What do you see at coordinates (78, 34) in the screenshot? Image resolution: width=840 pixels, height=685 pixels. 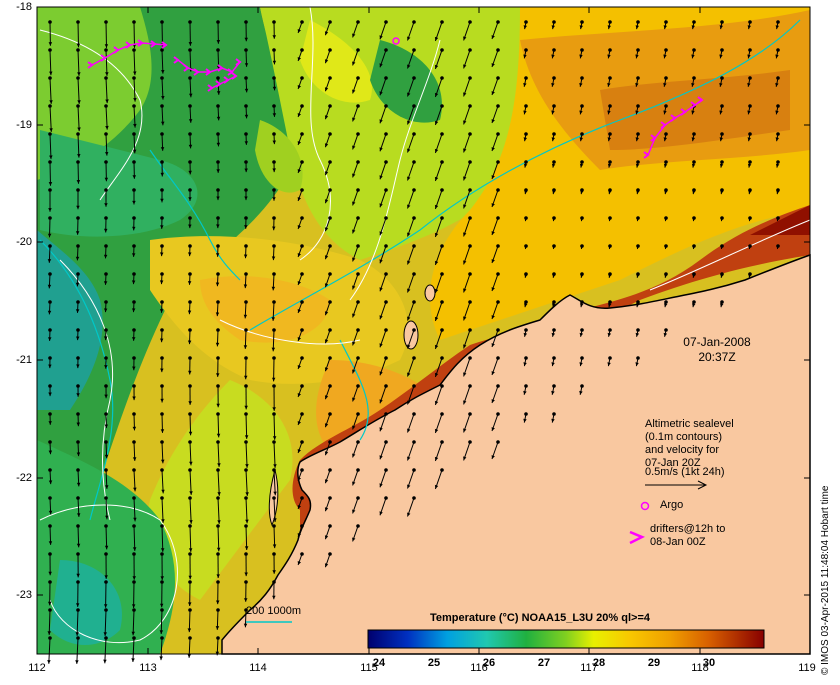 I see `velocity-arrow` at bounding box center [78, 34].